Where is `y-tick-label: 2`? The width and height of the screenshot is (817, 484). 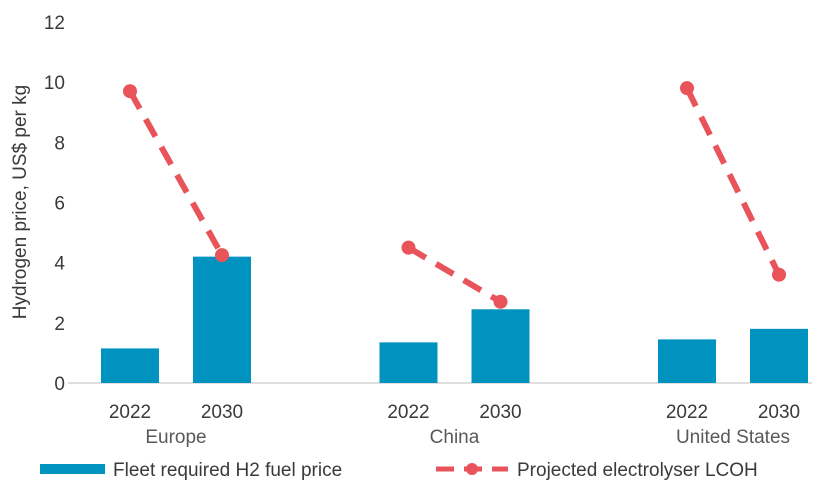
y-tick-label: 2 is located at coordinates (59, 324).